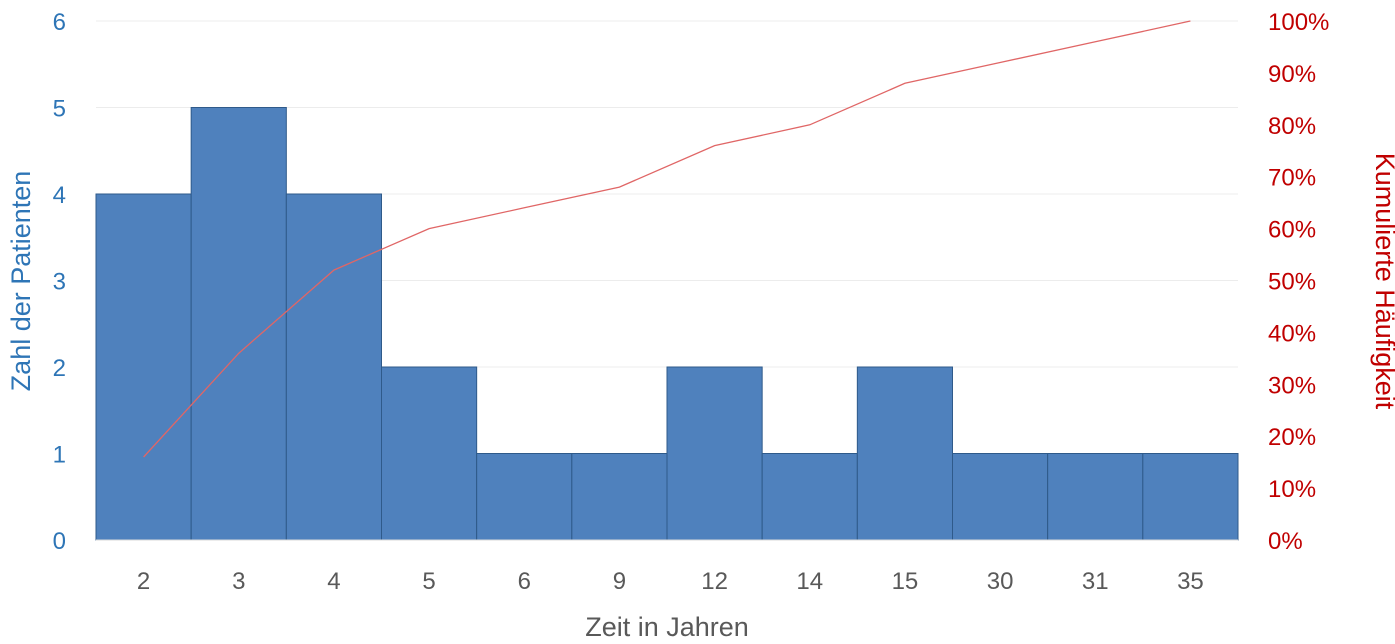  Describe the element at coordinates (59, 368) in the screenshot. I see `left-tick-label: 2` at that location.